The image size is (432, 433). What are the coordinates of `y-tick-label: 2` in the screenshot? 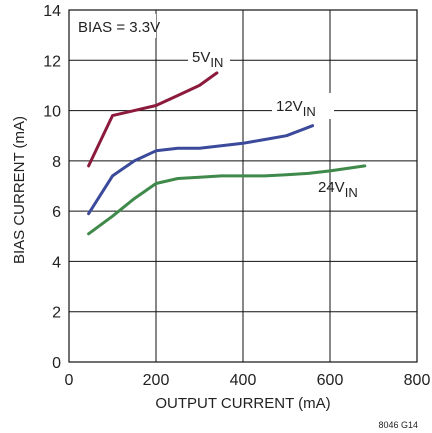 It's located at (56, 313).